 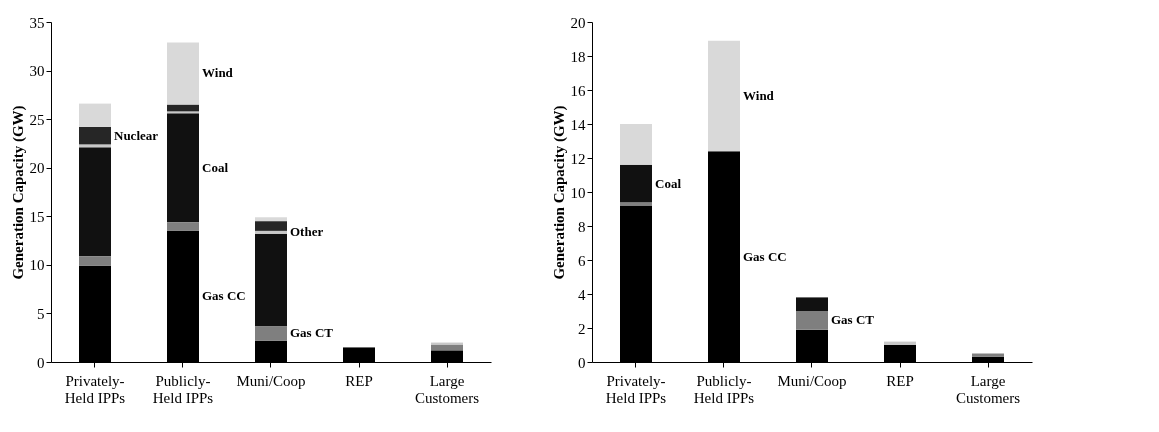 I want to click on y-tick-label: 4, so click(x=582, y=294).